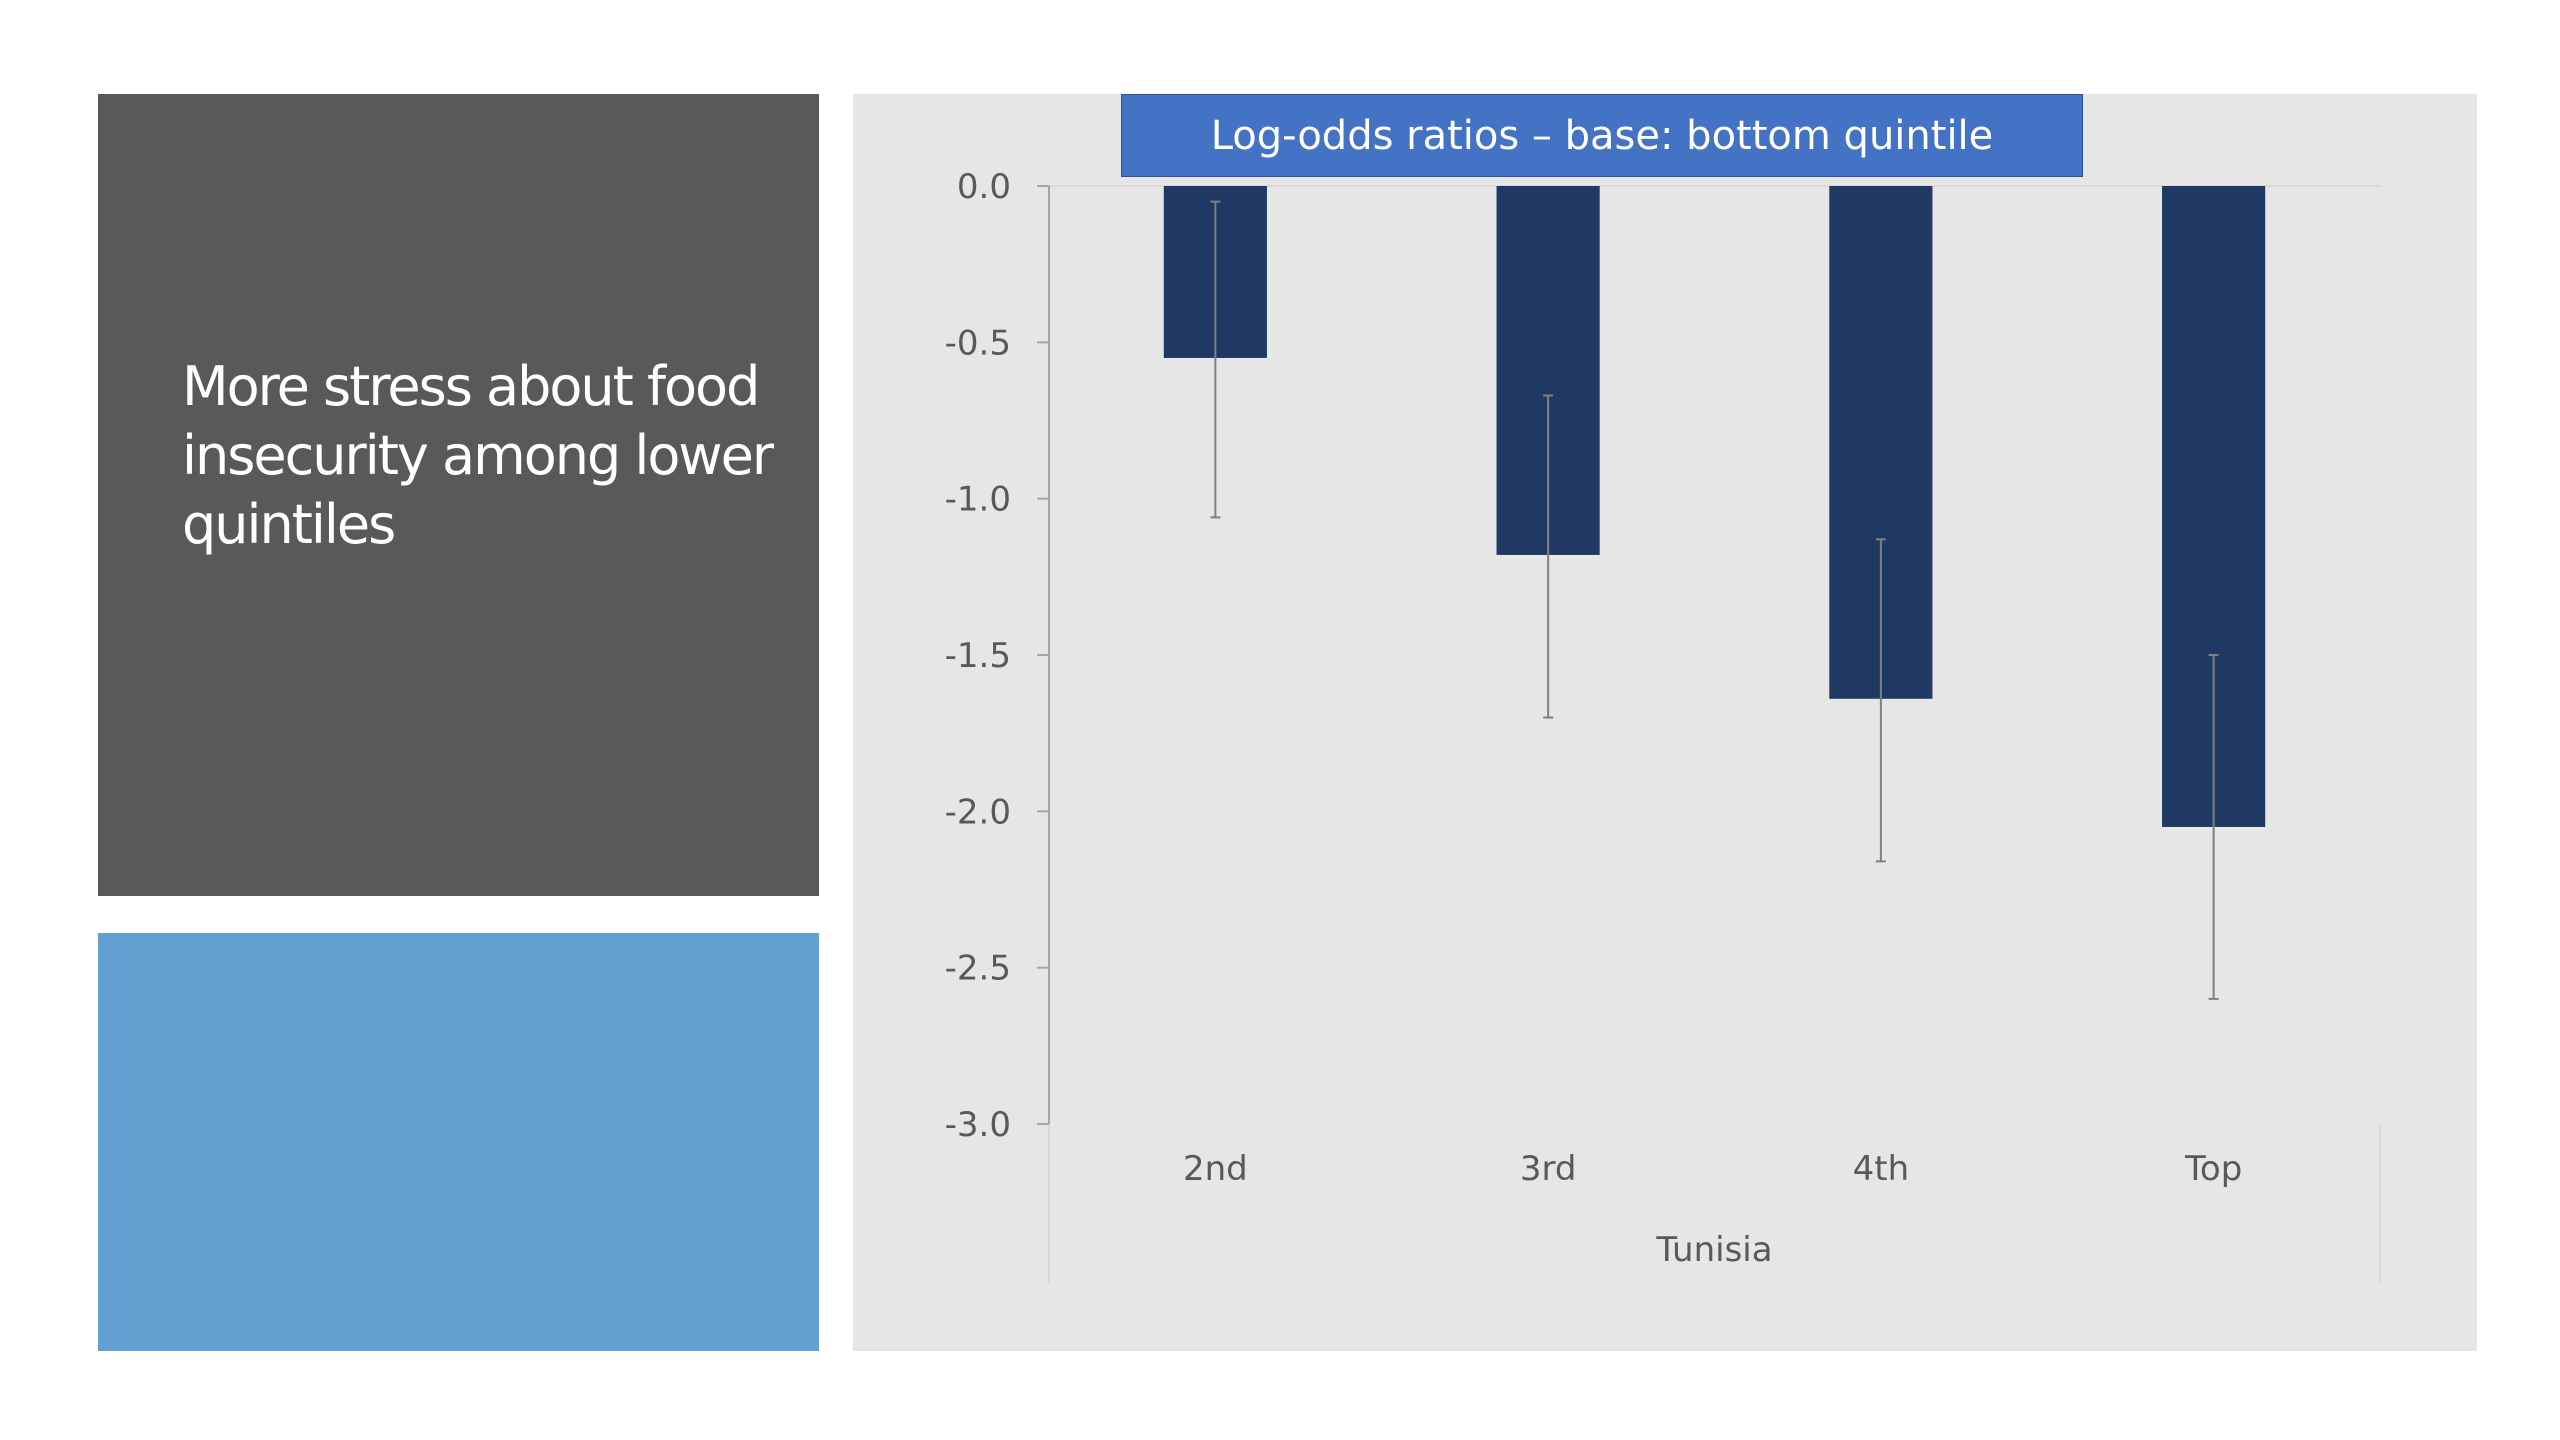  What do you see at coordinates (978, 500) in the screenshot?
I see `y-tick-label: -1.0` at bounding box center [978, 500].